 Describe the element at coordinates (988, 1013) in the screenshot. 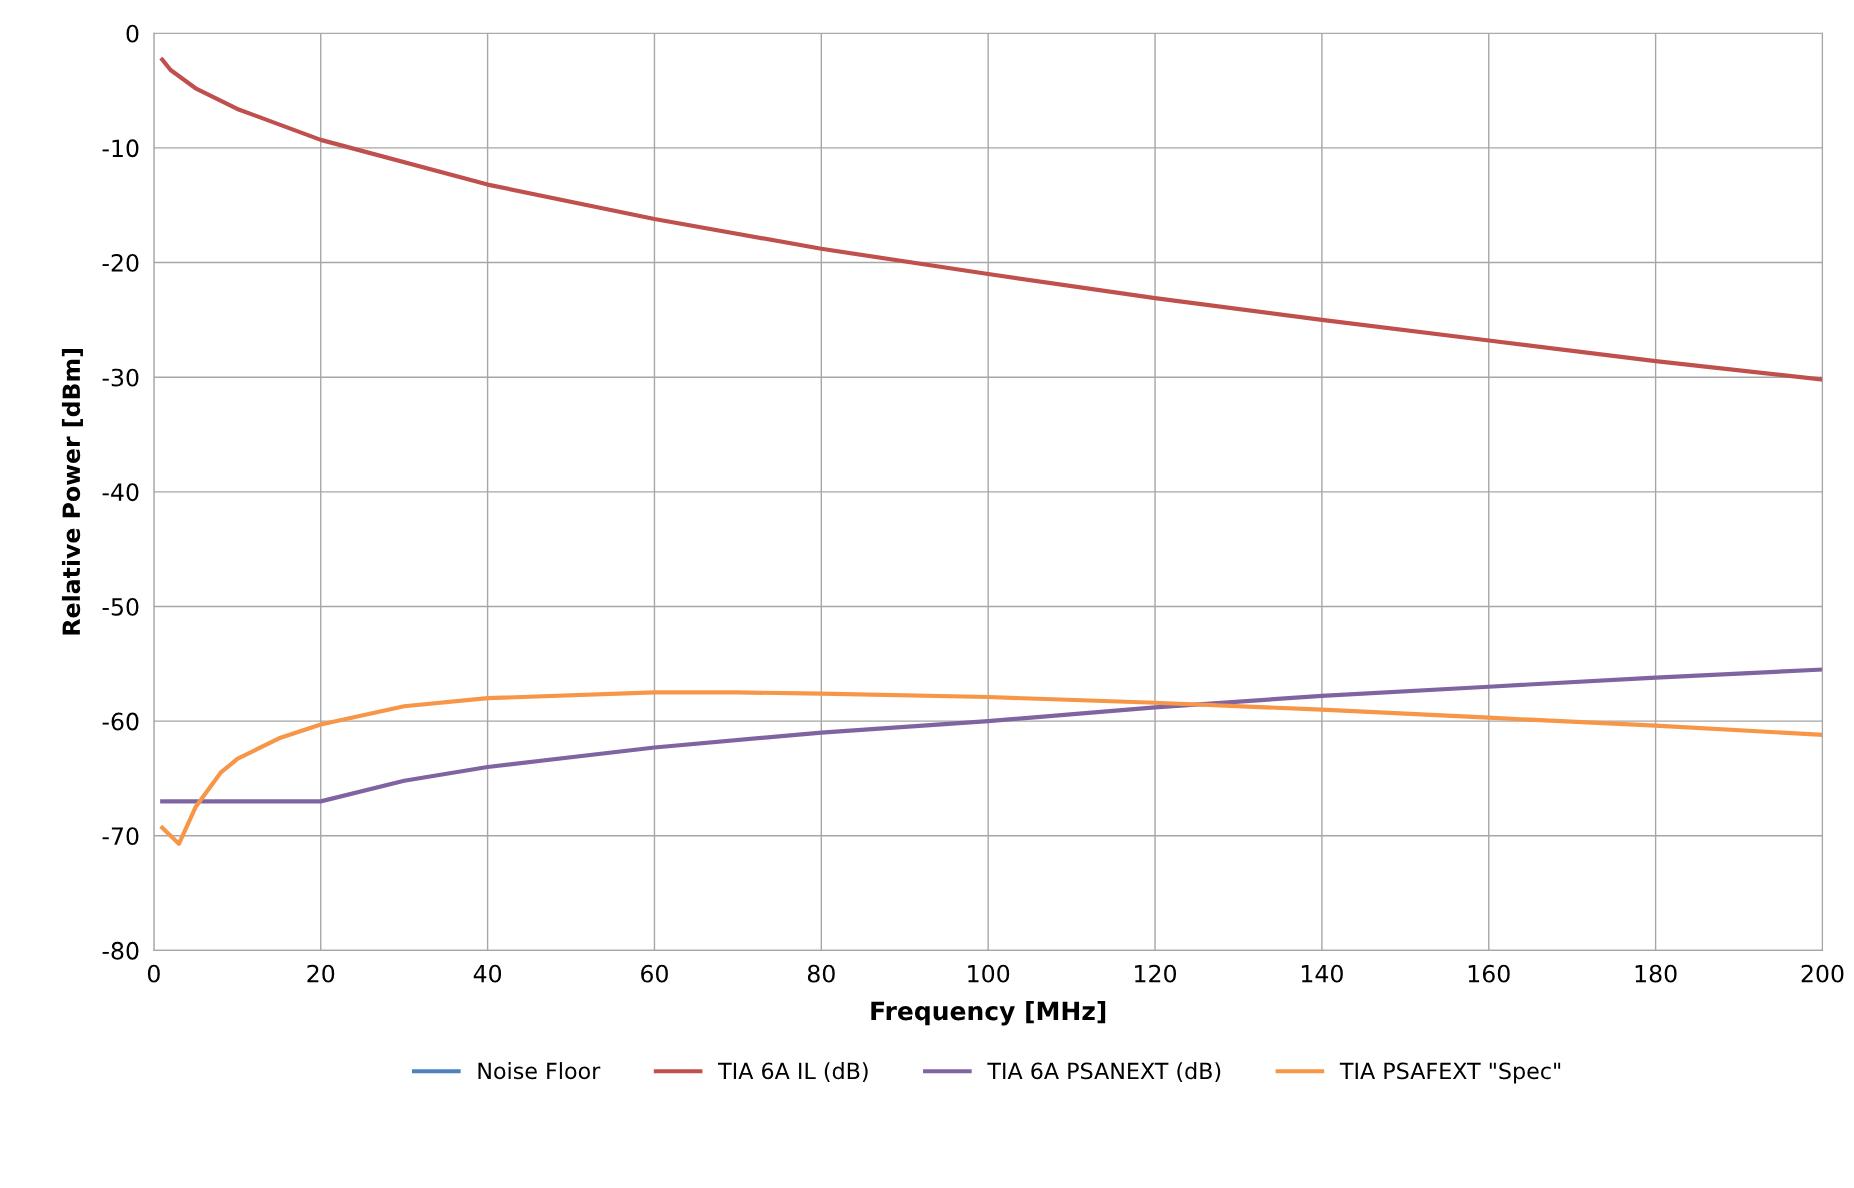

I see `x-axis-title: Frequency [MHz]` at that location.